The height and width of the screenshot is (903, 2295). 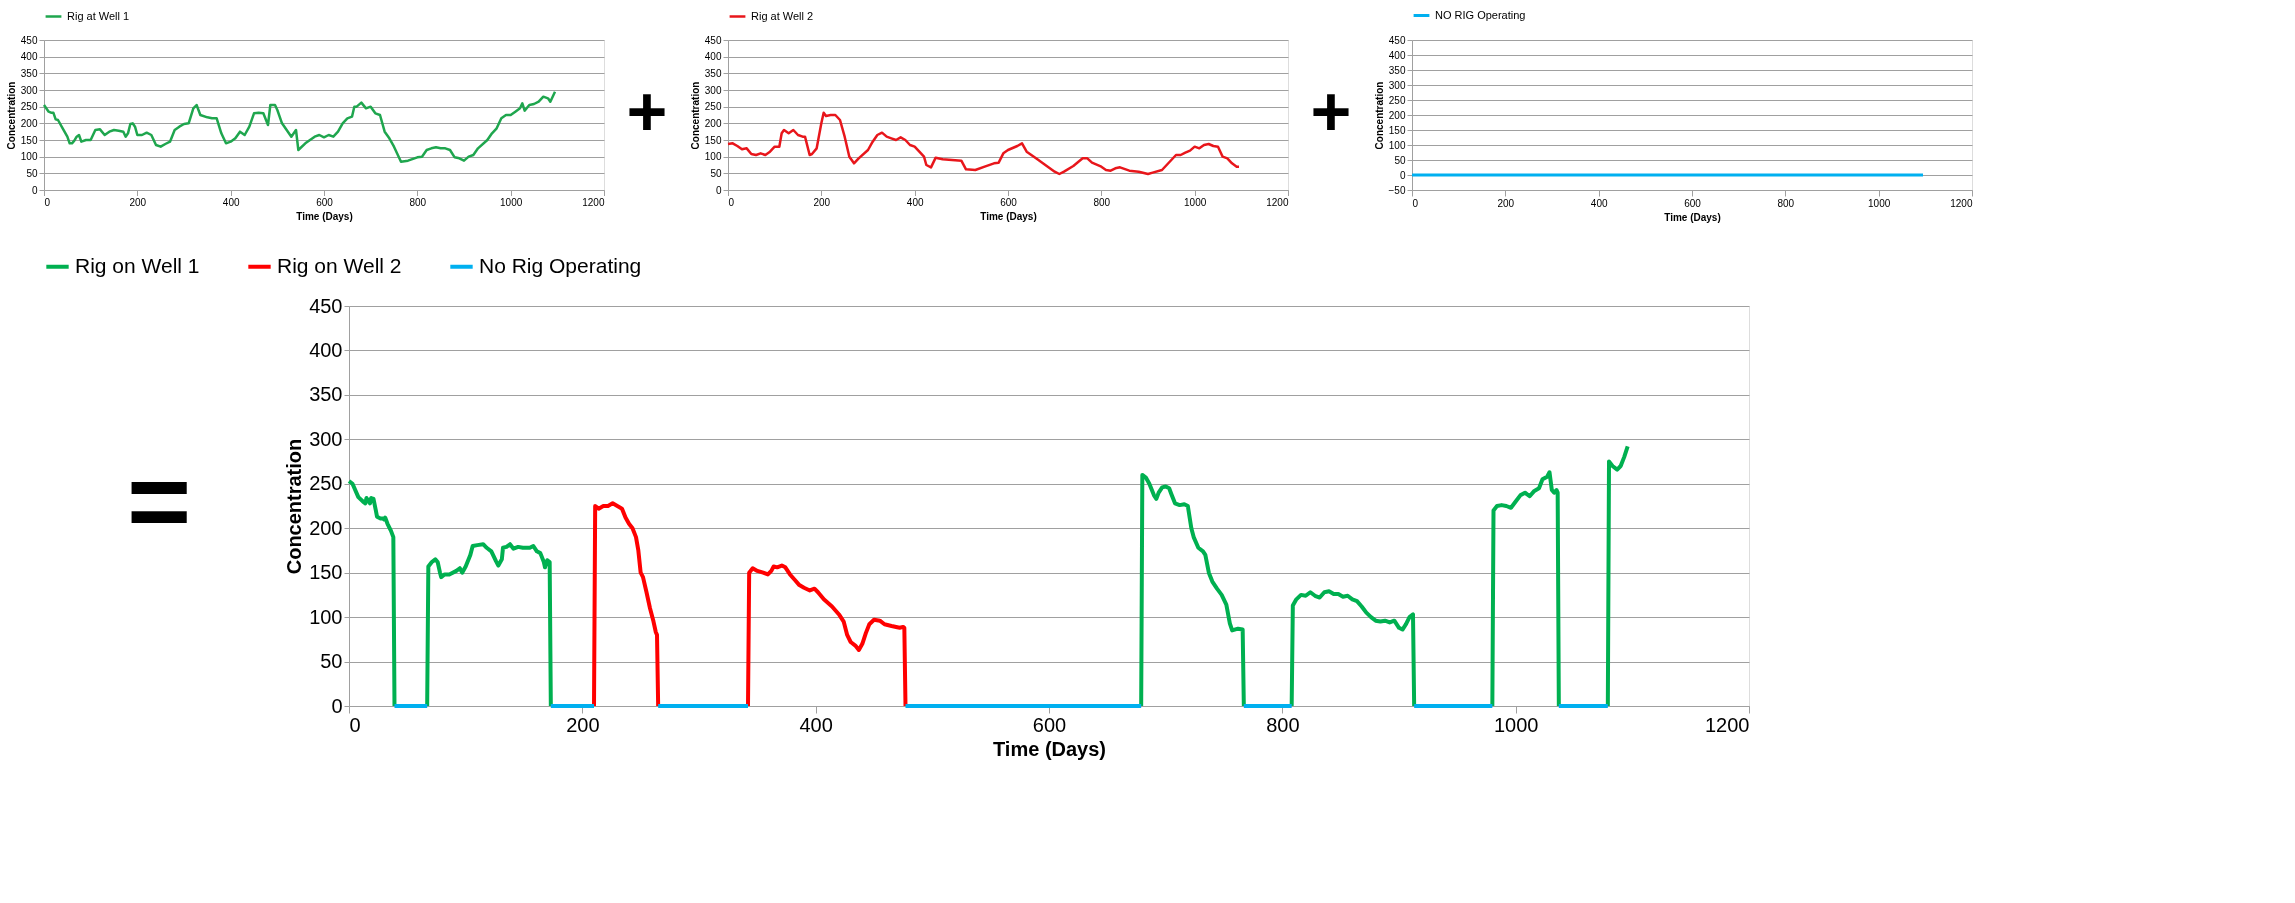 What do you see at coordinates (1480, 14) in the screenshot?
I see `legend-label: NO RIG Operating` at bounding box center [1480, 14].